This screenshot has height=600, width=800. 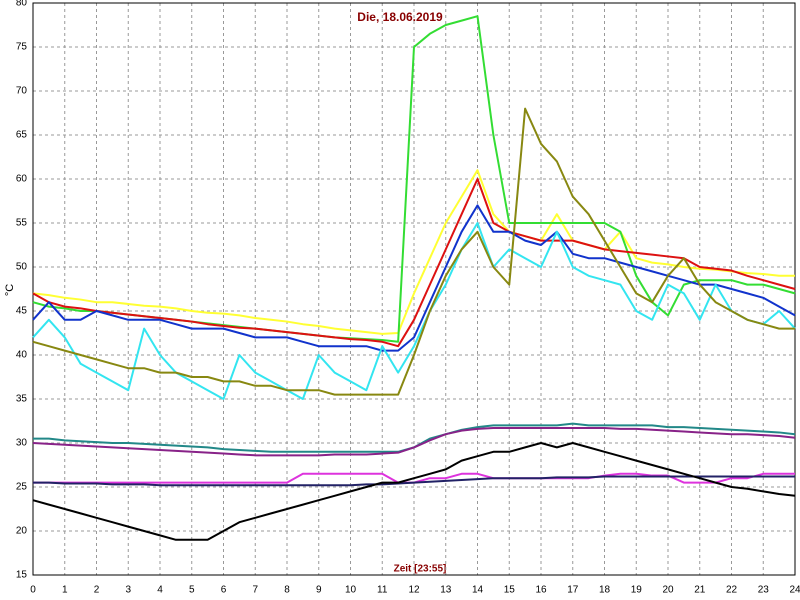 I want to click on x-tick-label: 23, so click(x=764, y=590).